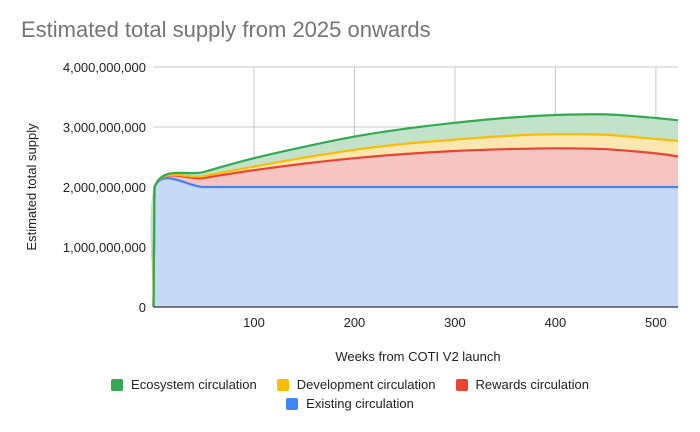 Image resolution: width=700 pixels, height=432 pixels. Describe the element at coordinates (417, 356) in the screenshot. I see `x-axis-label: Weeks from COTI V2 launch` at that location.